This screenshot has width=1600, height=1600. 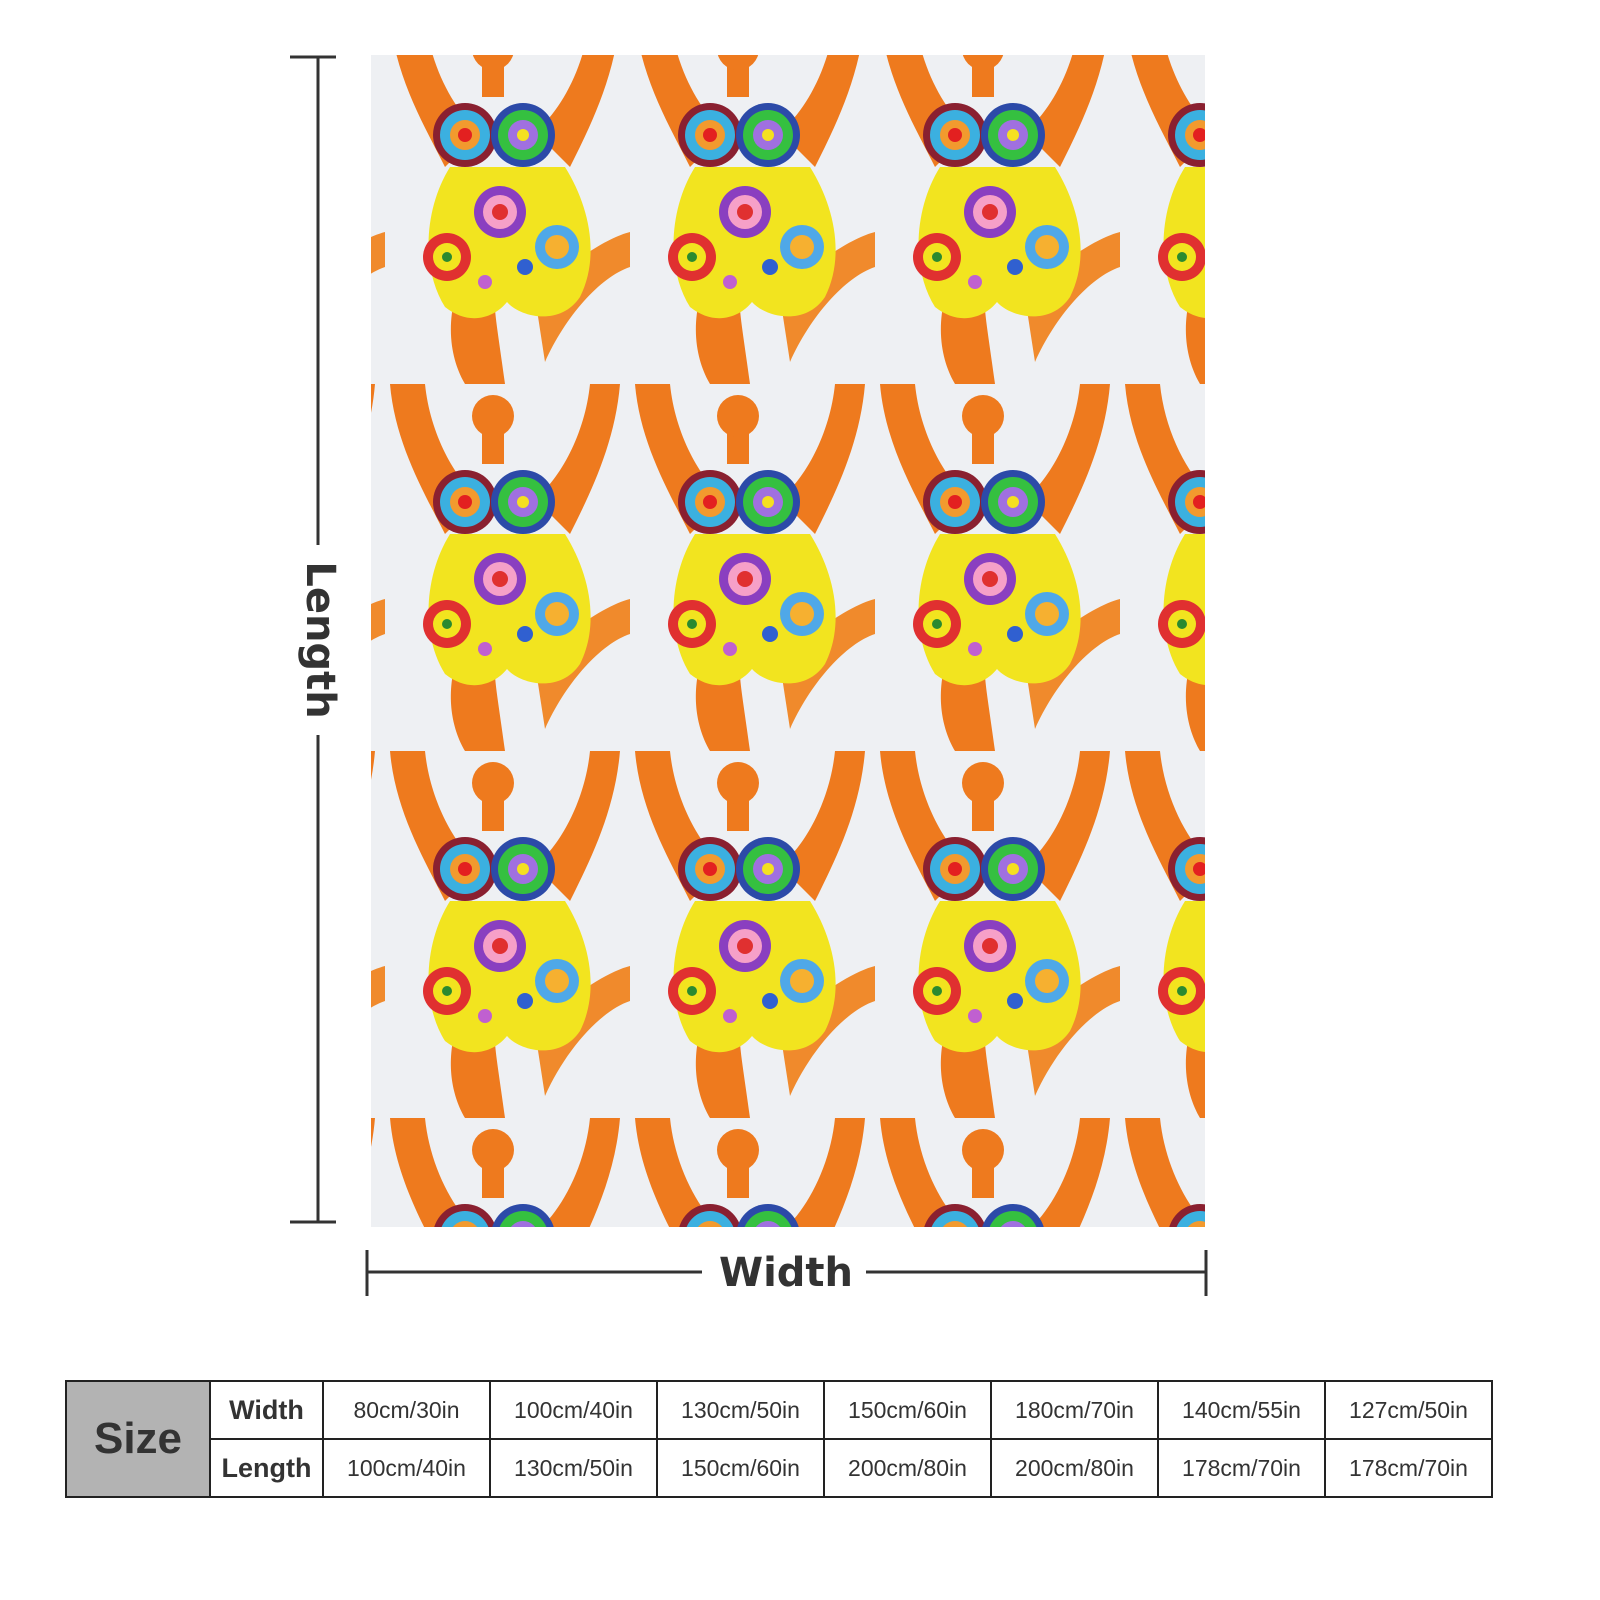 I want to click on width-dimension, so click(x=786, y=1273).